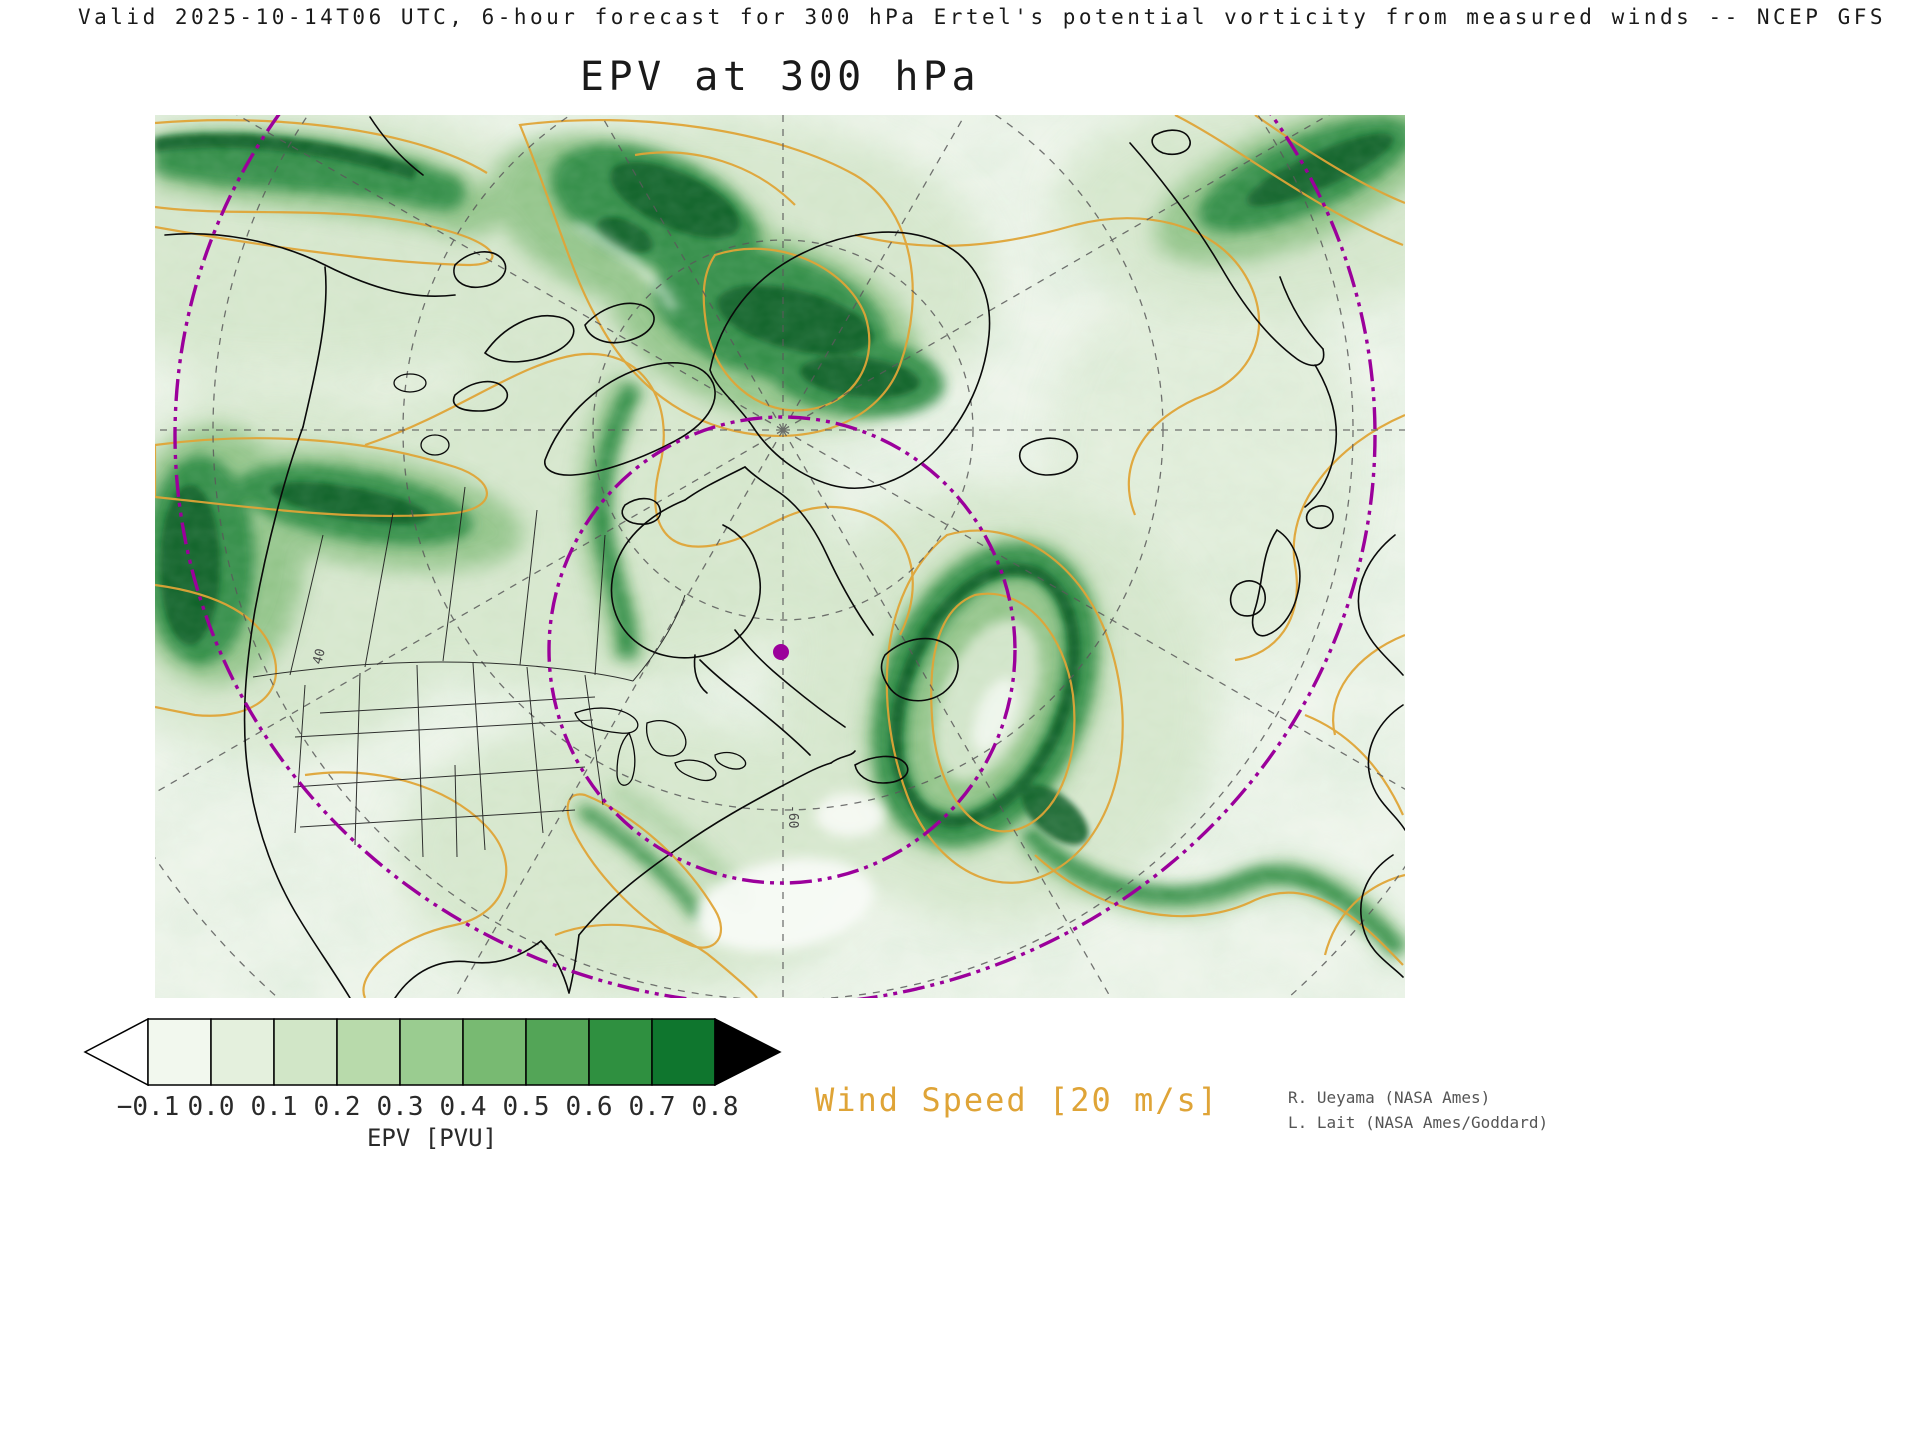 The image size is (1920, 1440). Describe the element at coordinates (748, 1052) in the screenshot. I see `colorbar-over-arrow` at that location.